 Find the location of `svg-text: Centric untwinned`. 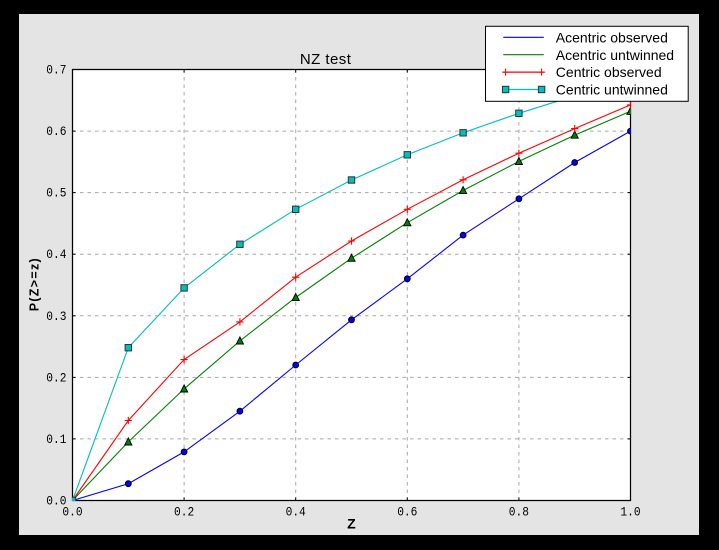

svg-text: Centric untwinned is located at coordinates (612, 90).